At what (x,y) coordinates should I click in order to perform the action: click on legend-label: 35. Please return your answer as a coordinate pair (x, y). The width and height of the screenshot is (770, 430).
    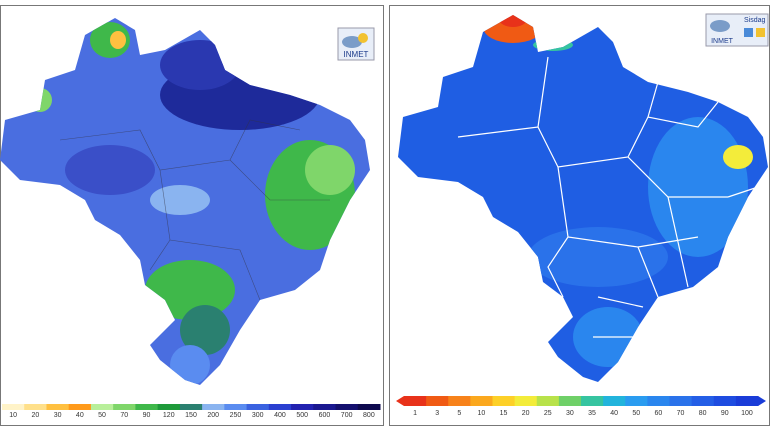
    Looking at the image, I should click on (592, 413).